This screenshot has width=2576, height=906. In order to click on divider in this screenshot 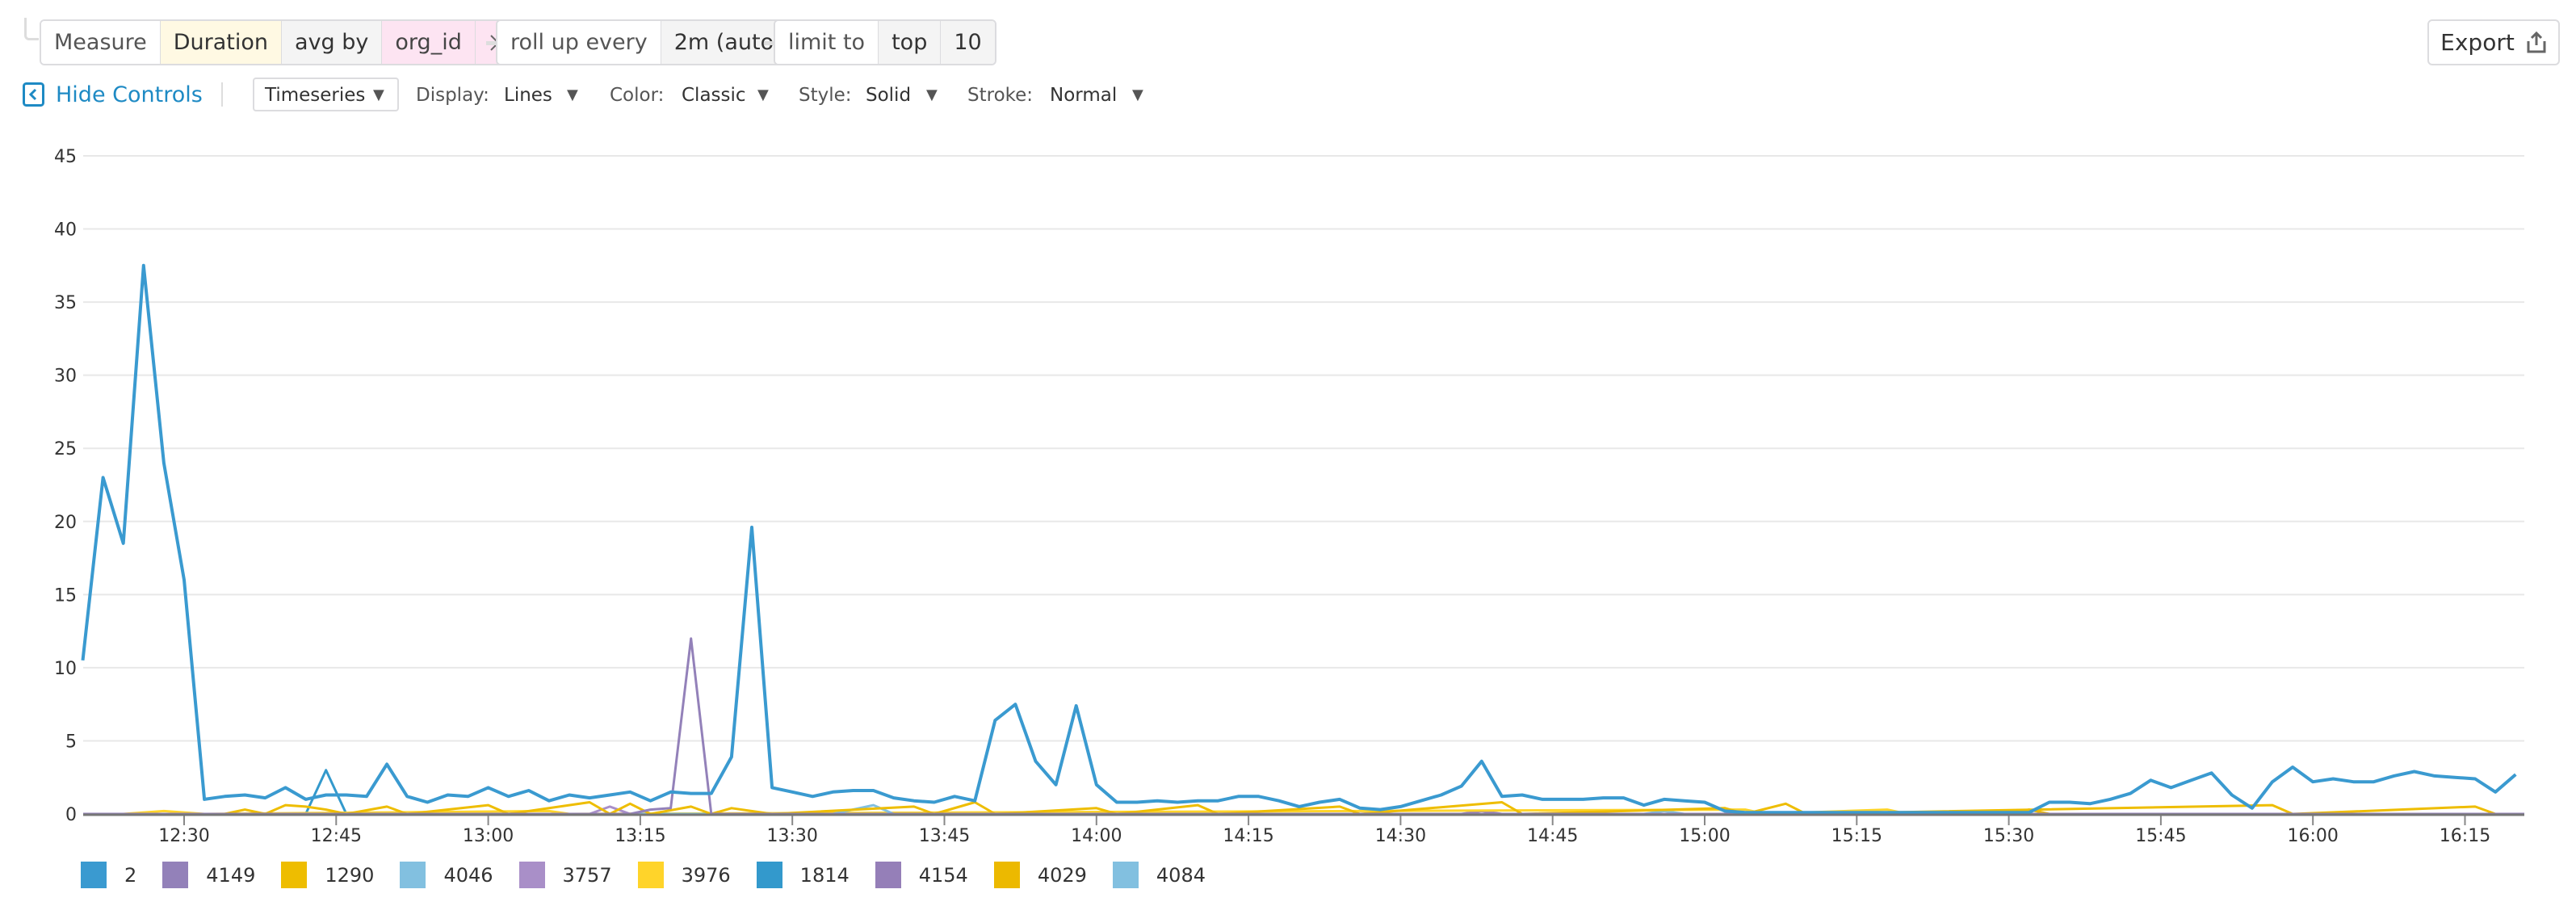, I will do `click(222, 95)`.